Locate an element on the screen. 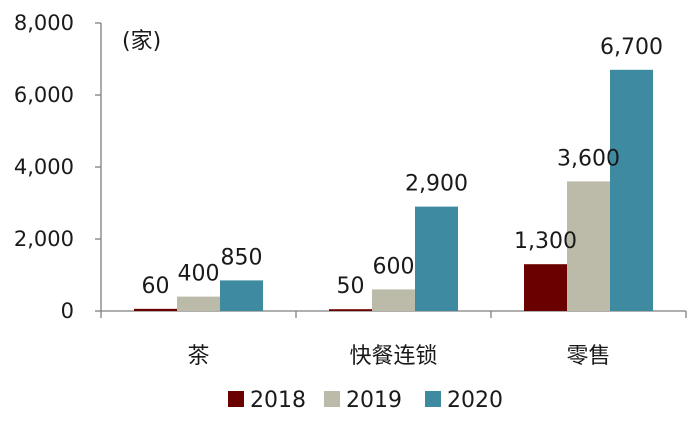 The height and width of the screenshot is (426, 700). legend-label: 2020 is located at coordinates (475, 400).